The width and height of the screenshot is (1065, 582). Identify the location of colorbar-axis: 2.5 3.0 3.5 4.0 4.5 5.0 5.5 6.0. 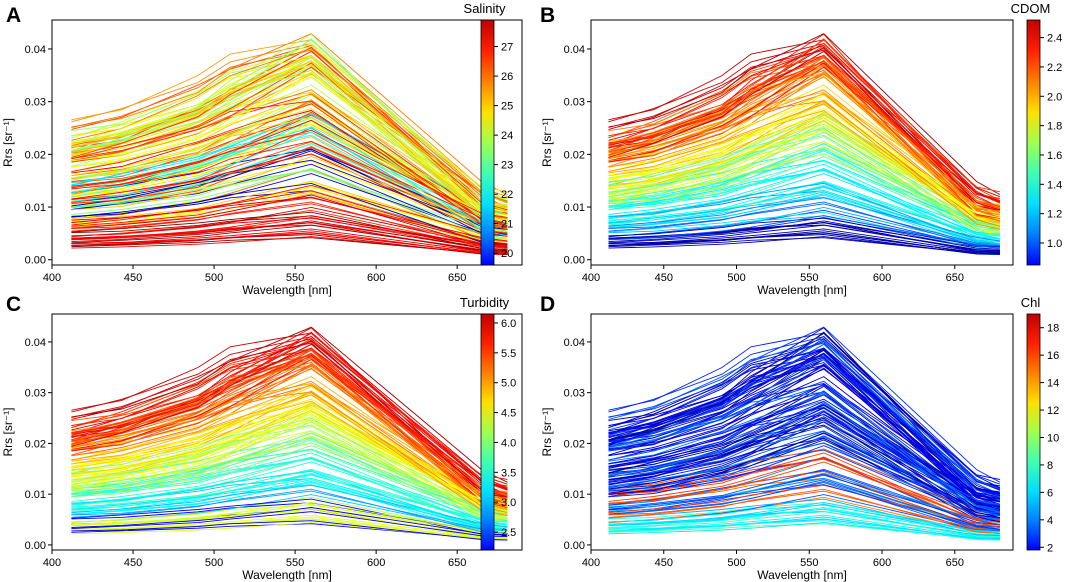
(505, 428).